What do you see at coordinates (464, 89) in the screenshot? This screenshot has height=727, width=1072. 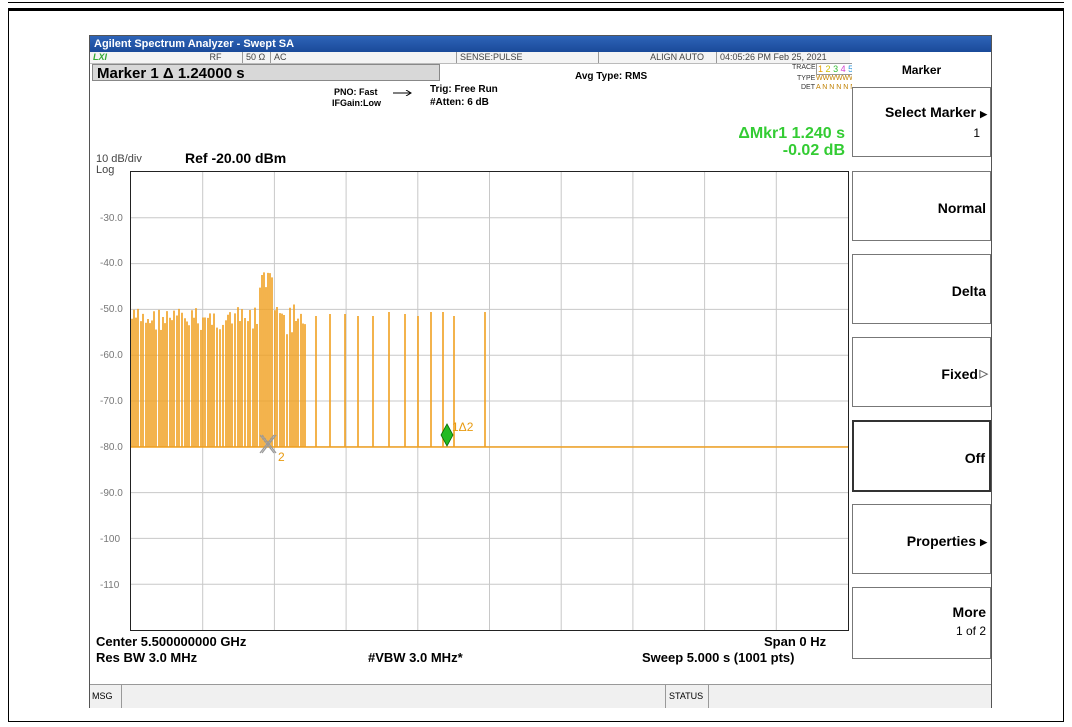 I see `trigger-setting: Trig: Free Run` at bounding box center [464, 89].